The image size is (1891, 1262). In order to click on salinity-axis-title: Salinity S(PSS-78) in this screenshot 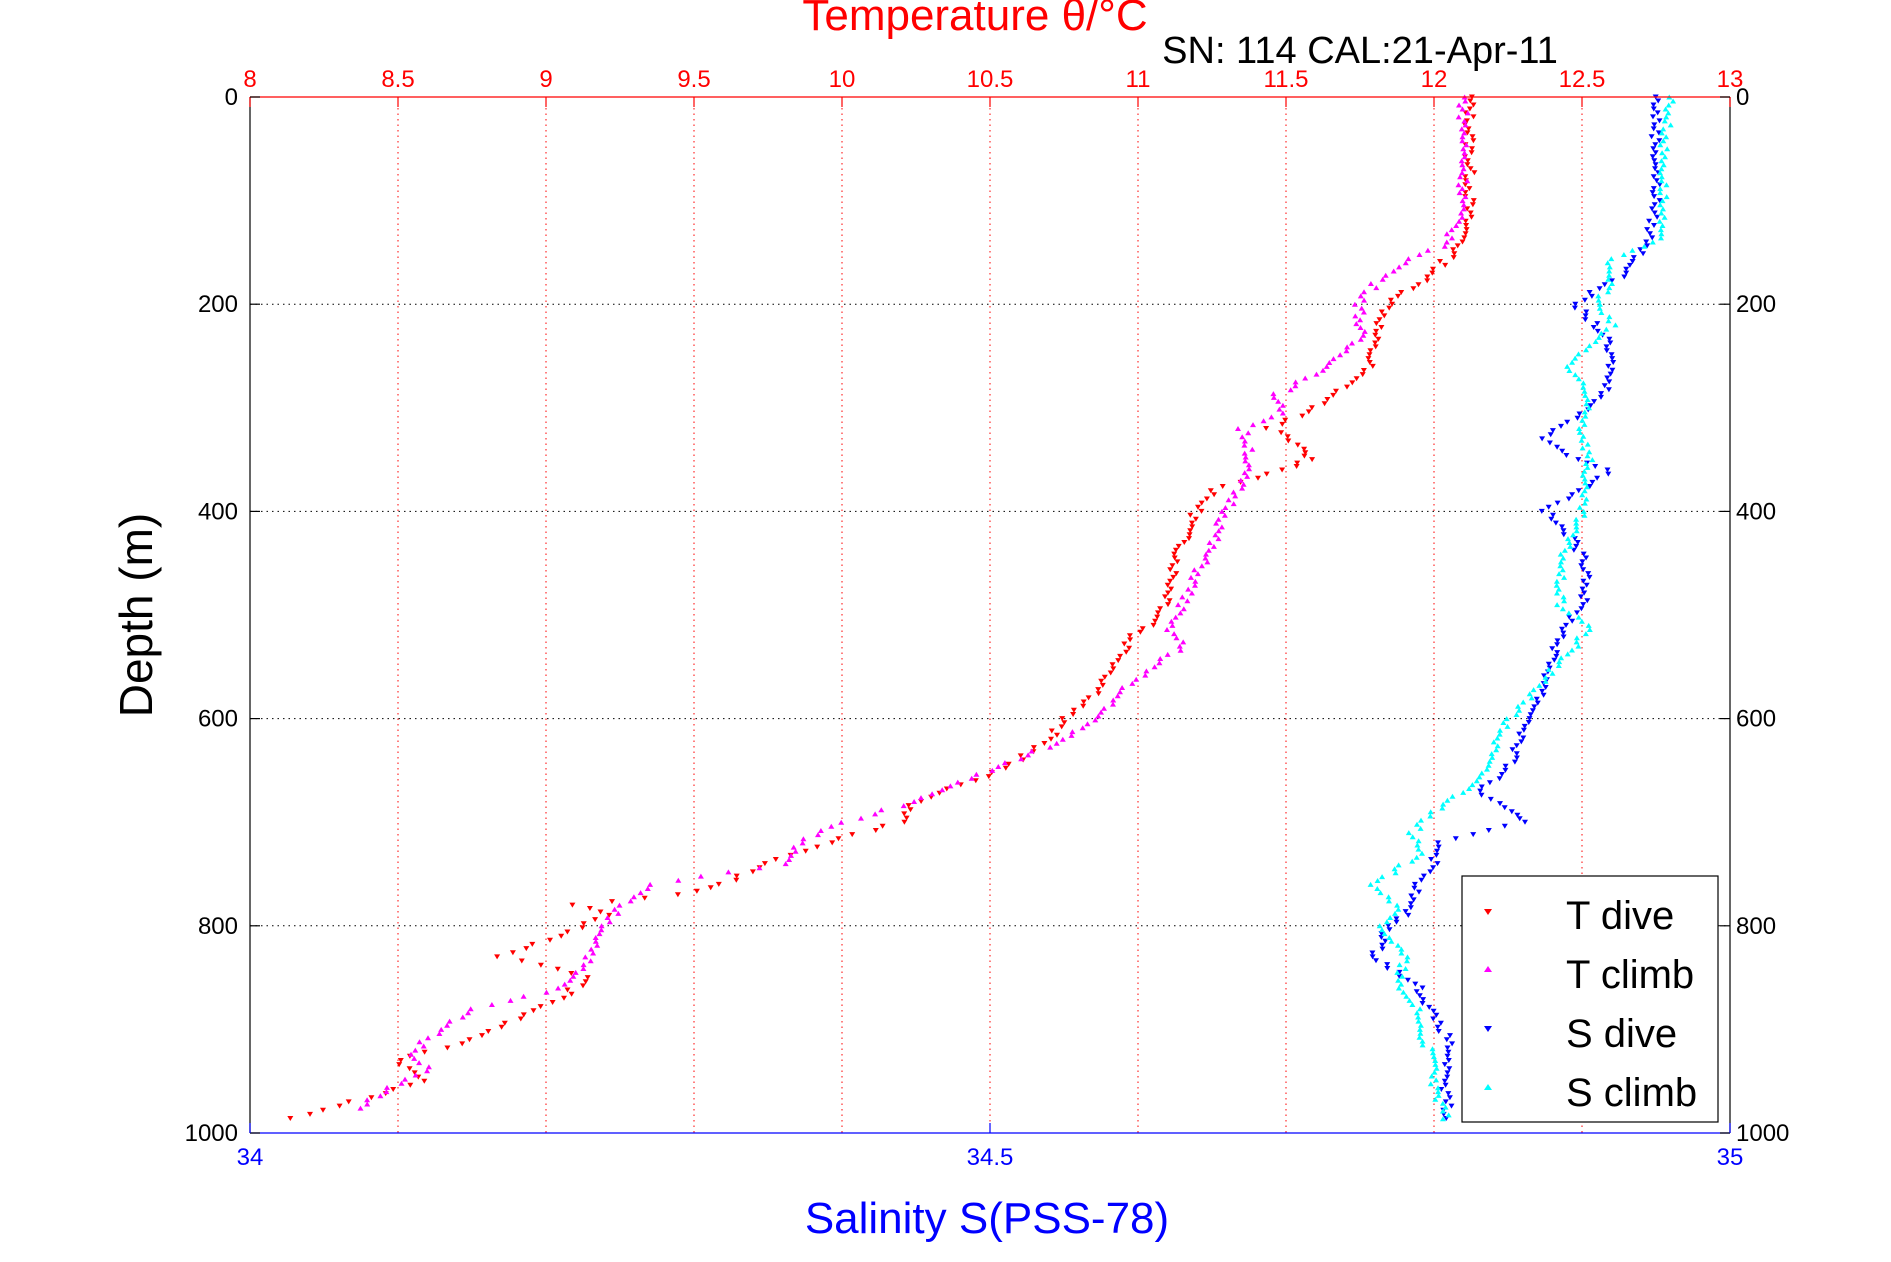, I will do `click(987, 1218)`.